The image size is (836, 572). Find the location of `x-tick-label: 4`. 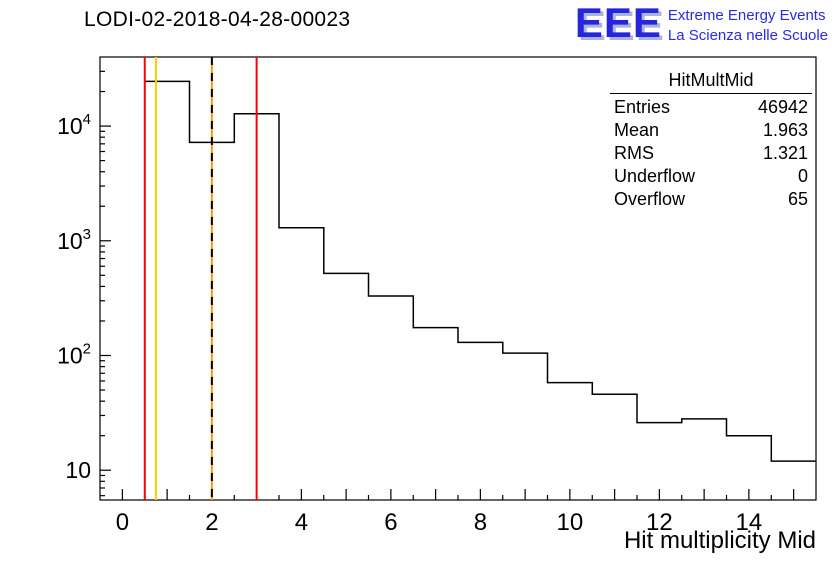

x-tick-label: 4 is located at coordinates (301, 522).